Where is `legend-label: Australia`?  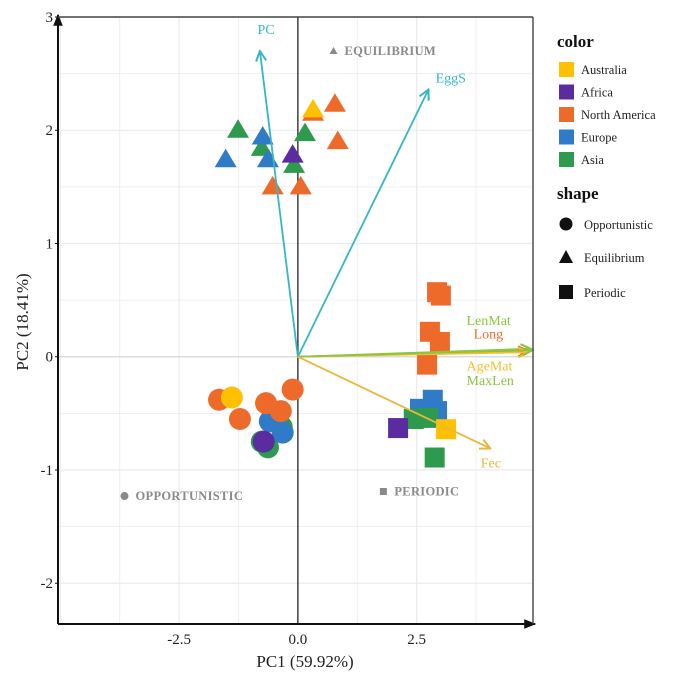 legend-label: Australia is located at coordinates (604, 70).